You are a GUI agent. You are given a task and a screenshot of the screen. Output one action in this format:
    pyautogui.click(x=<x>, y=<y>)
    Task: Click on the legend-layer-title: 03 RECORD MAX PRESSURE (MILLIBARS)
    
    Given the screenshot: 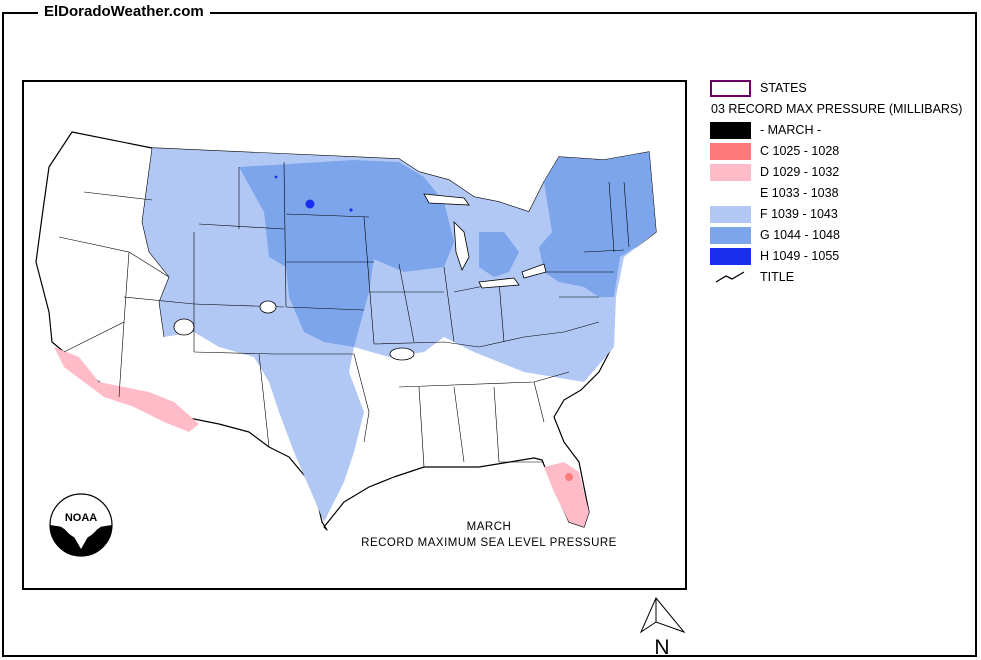 What is the action you would take?
    pyautogui.click(x=837, y=109)
    